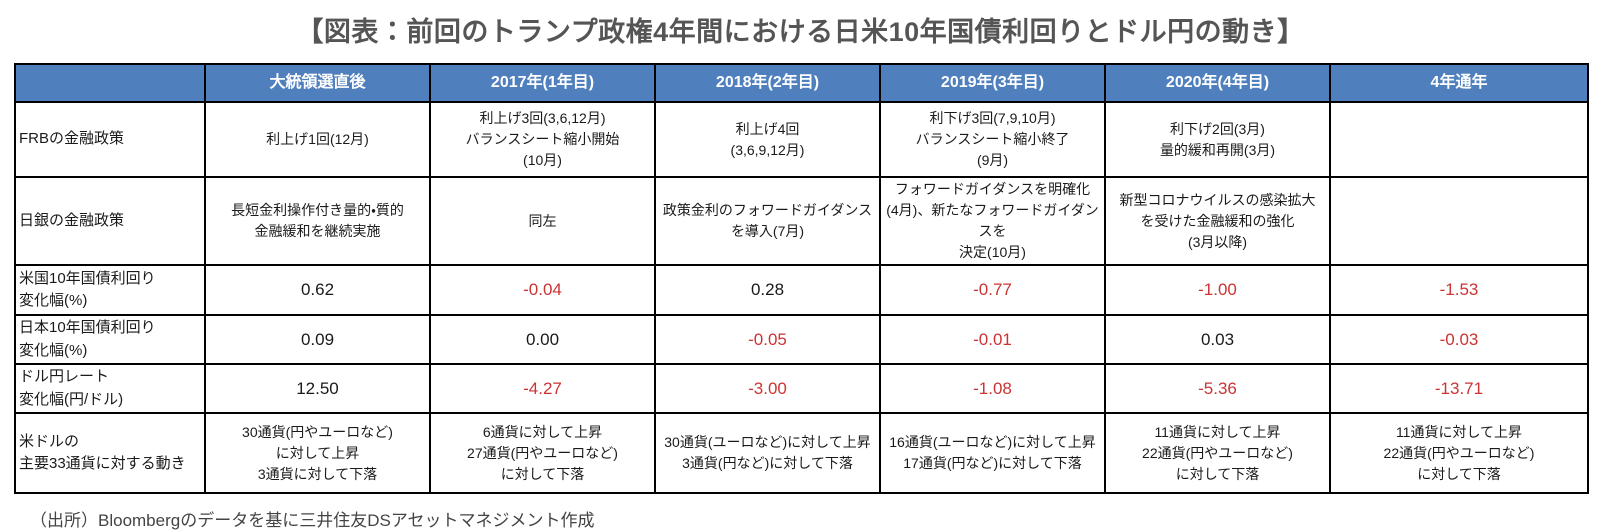  I want to click on table-cell: 6通貨に対して上昇 27通貨(円やユーロなど) に対して下落, so click(542, 453).